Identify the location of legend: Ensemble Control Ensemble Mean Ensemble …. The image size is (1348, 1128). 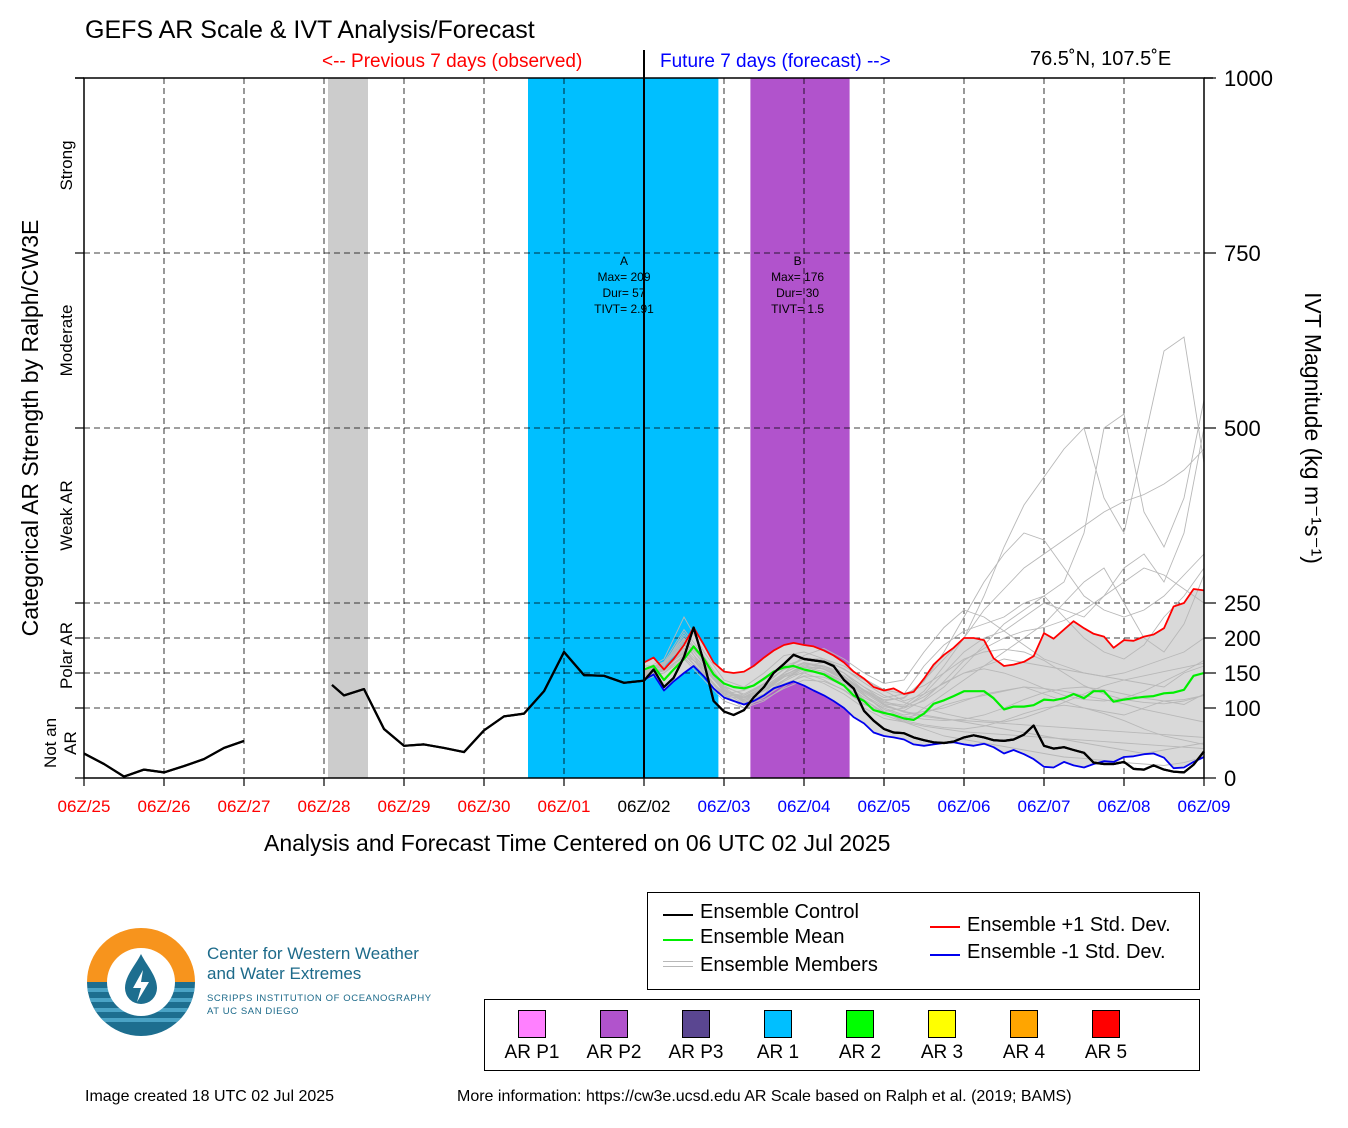
(923, 941).